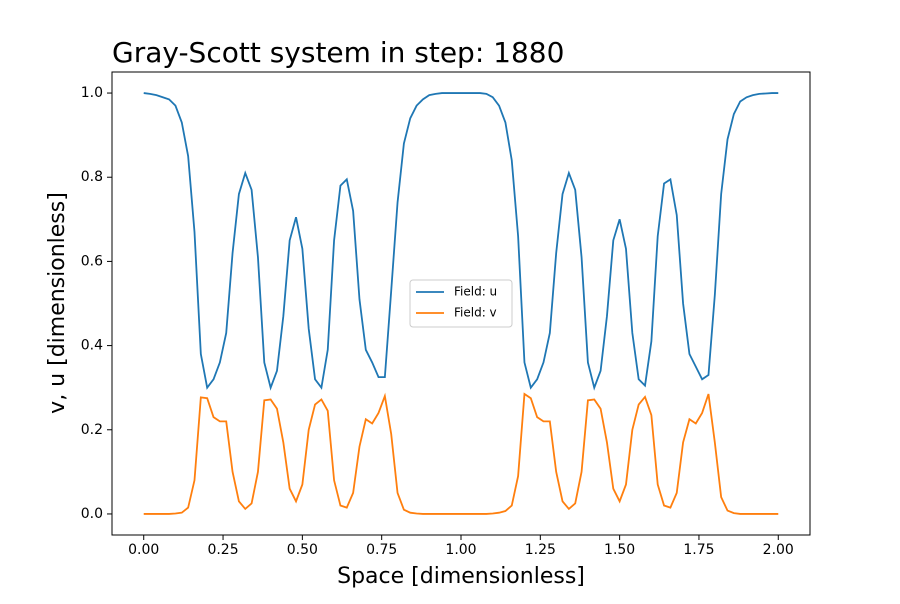  What do you see at coordinates (143, 550) in the screenshot?
I see `x-tick-label: 0.00` at bounding box center [143, 550].